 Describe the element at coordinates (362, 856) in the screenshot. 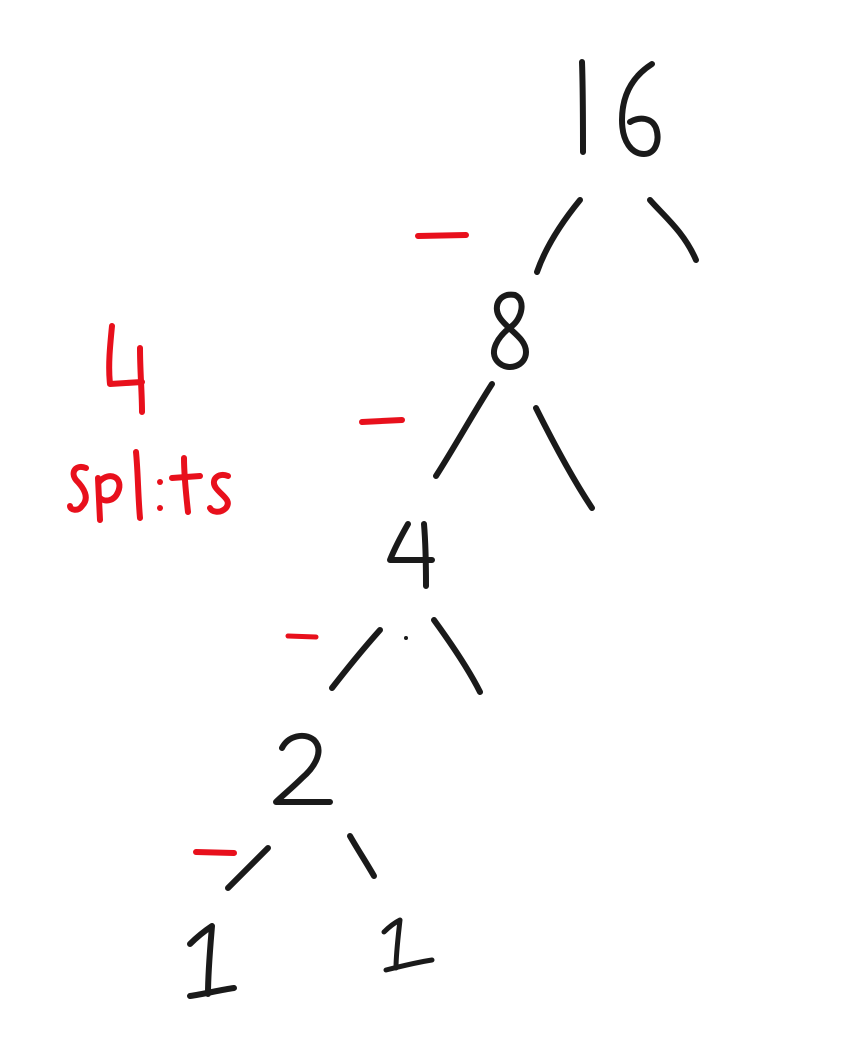

I see `edge-2-1b` at that location.